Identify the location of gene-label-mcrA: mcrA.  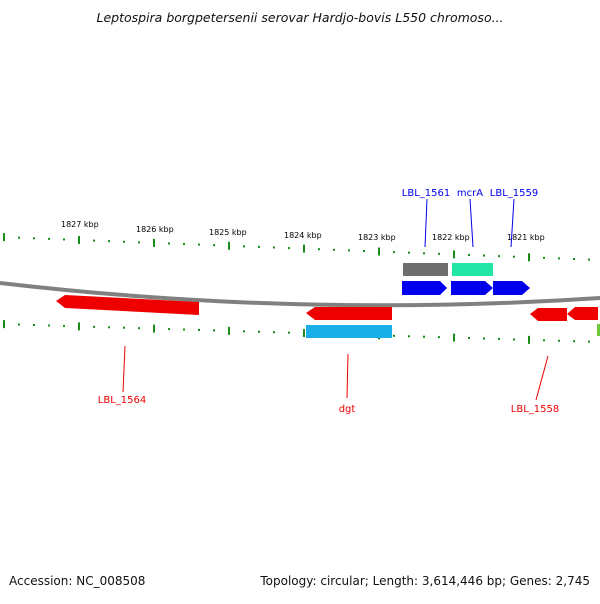
(470, 193).